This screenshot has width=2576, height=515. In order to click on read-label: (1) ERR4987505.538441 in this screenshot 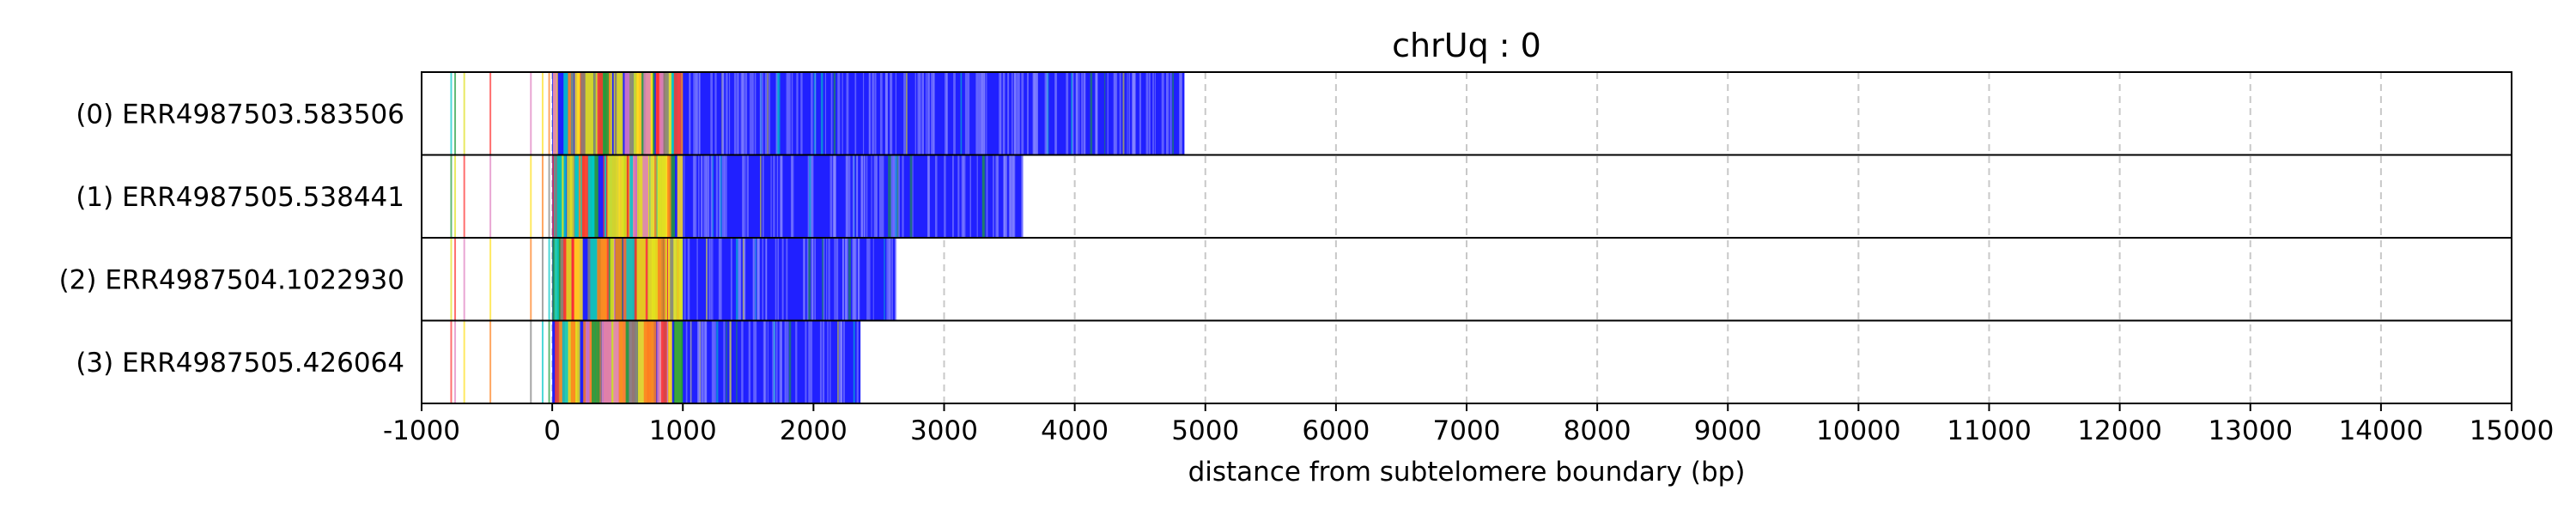, I will do `click(240, 197)`.